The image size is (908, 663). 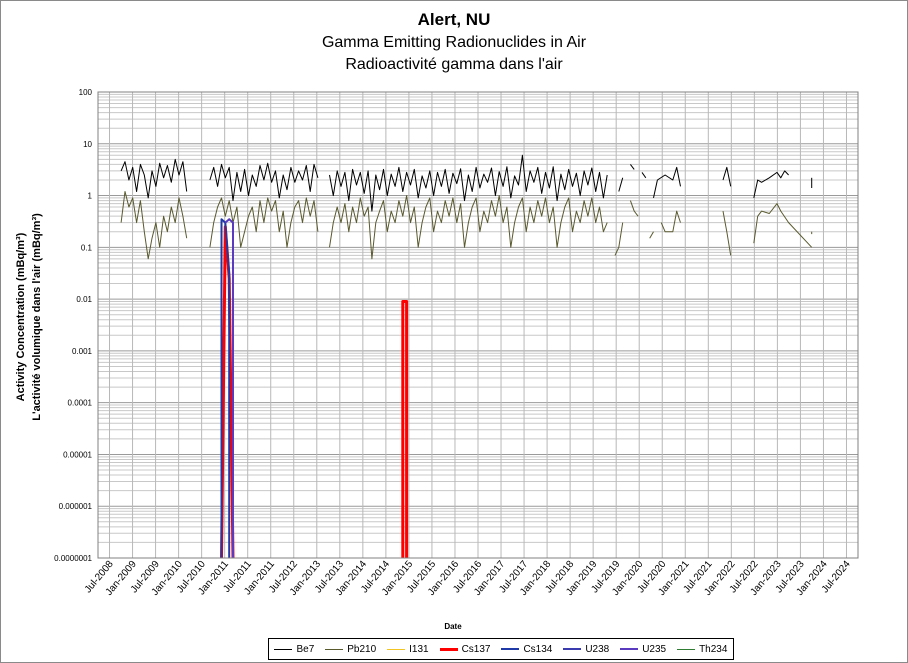 I want to click on y-tick-label: 0.00001, so click(x=77, y=454).